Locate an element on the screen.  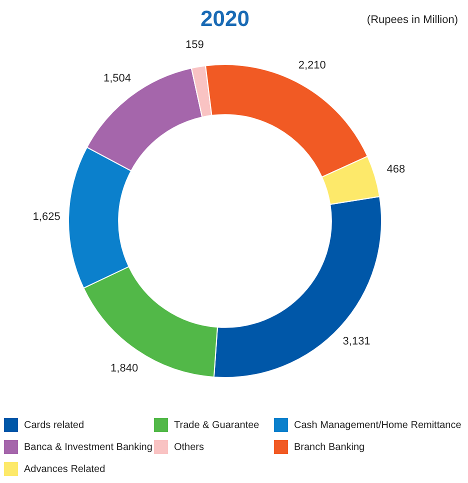
legend-label: Others is located at coordinates (189, 447).